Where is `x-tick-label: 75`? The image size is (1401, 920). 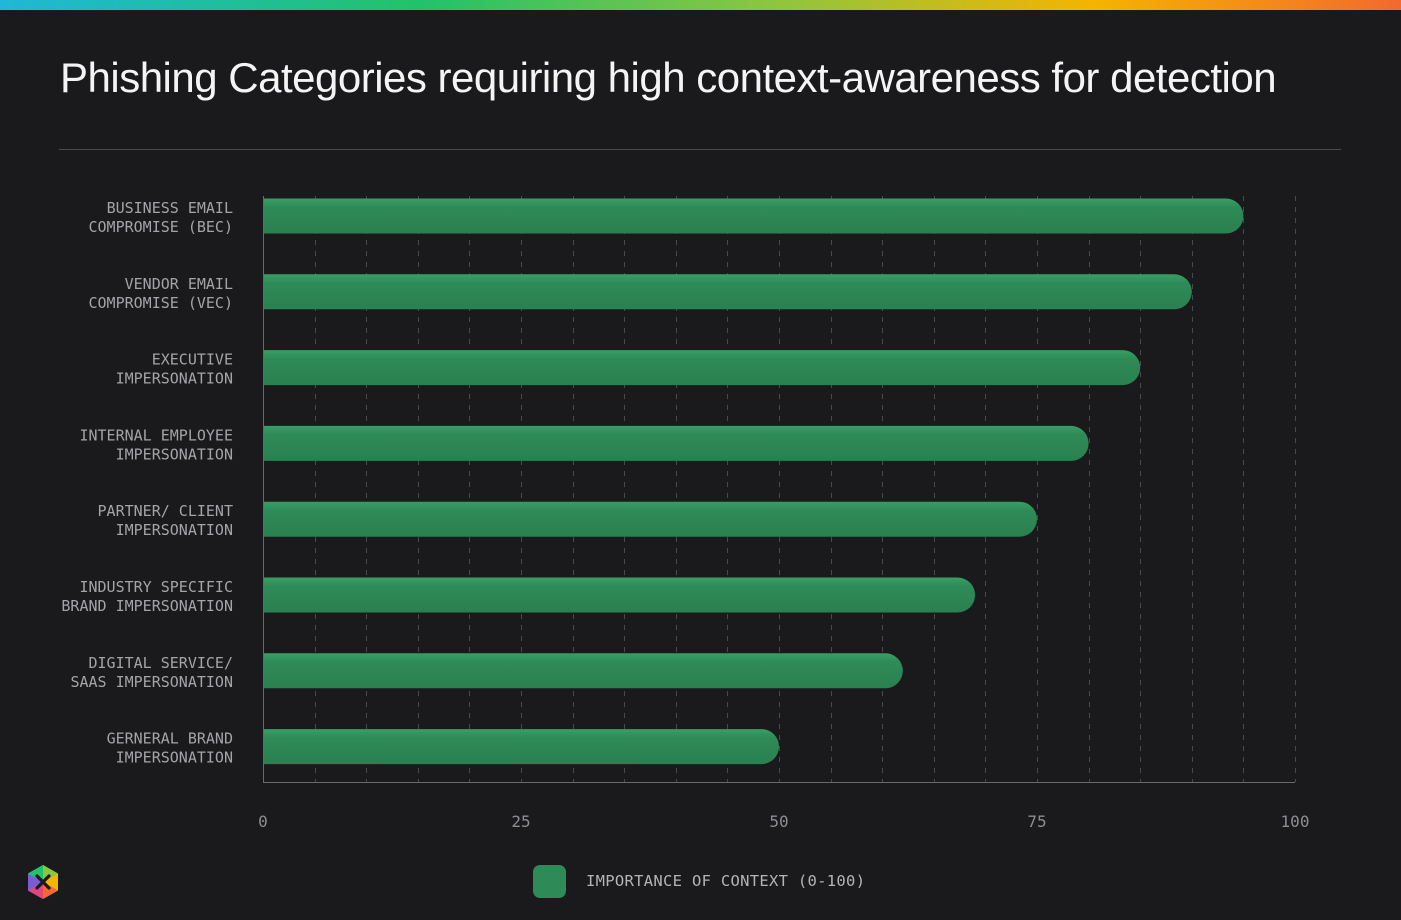
x-tick-label: 75 is located at coordinates (1036, 821).